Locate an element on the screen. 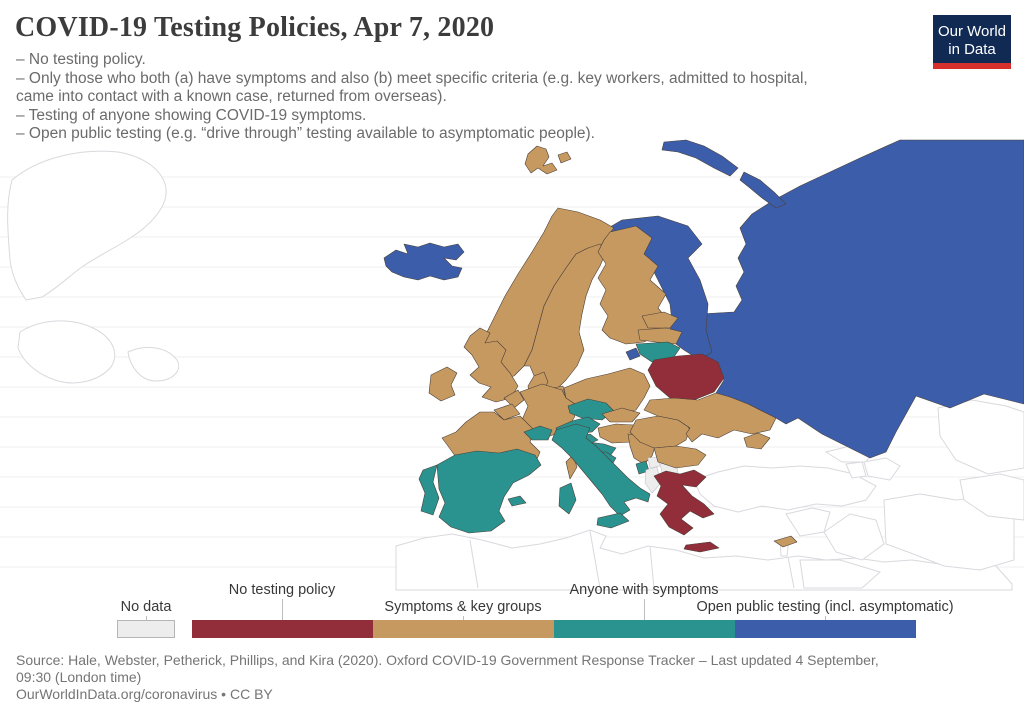  region-estonia is located at coordinates (660, 320).